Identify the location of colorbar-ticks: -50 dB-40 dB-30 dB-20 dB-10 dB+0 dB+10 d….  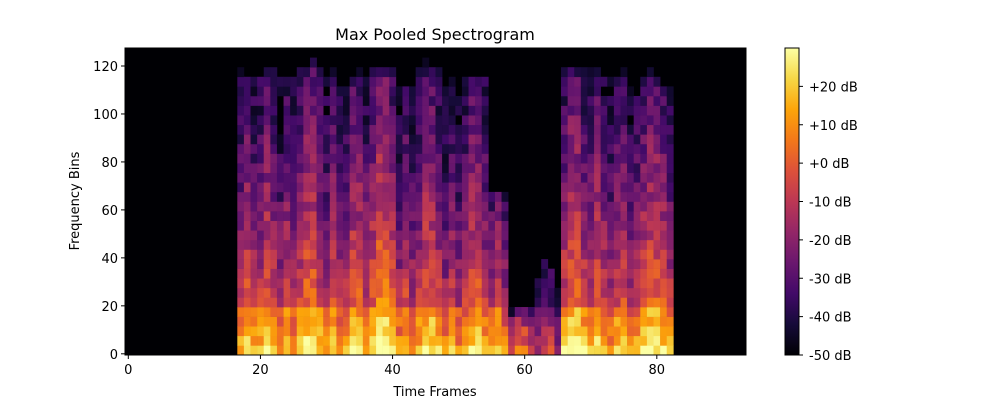
(828, 222).